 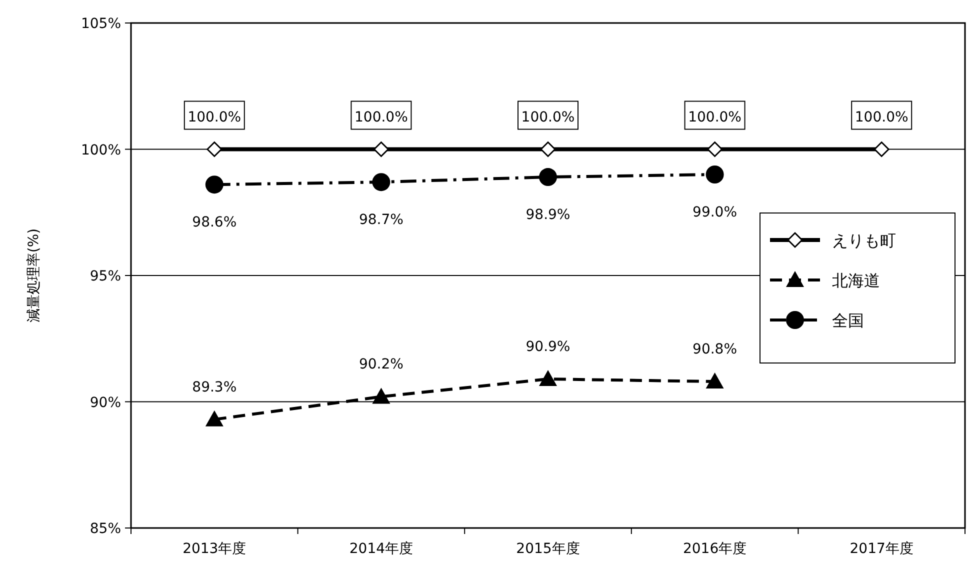 I want to click on y-tick-label: 100%, so click(x=100, y=150).